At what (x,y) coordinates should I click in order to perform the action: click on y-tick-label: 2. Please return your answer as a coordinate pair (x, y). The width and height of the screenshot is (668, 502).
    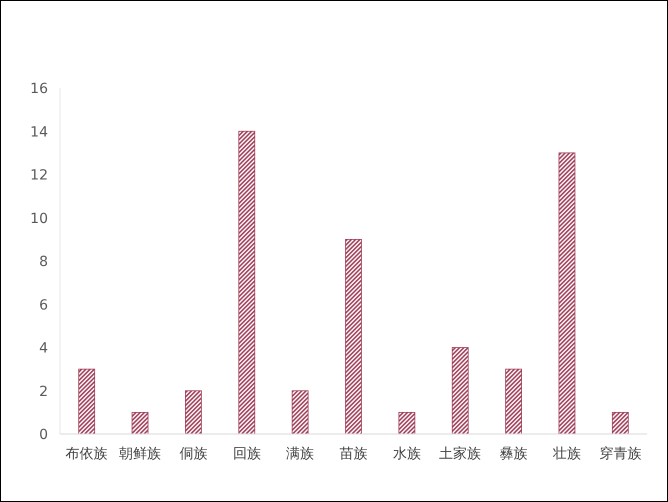
    Looking at the image, I should click on (43, 392).